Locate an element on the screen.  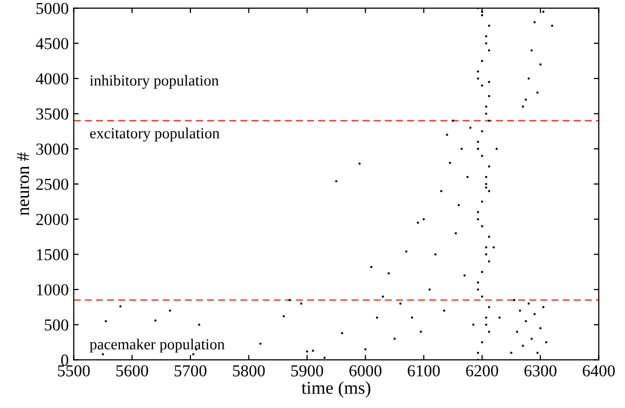
x-tick-label: 6000 is located at coordinates (365, 370).